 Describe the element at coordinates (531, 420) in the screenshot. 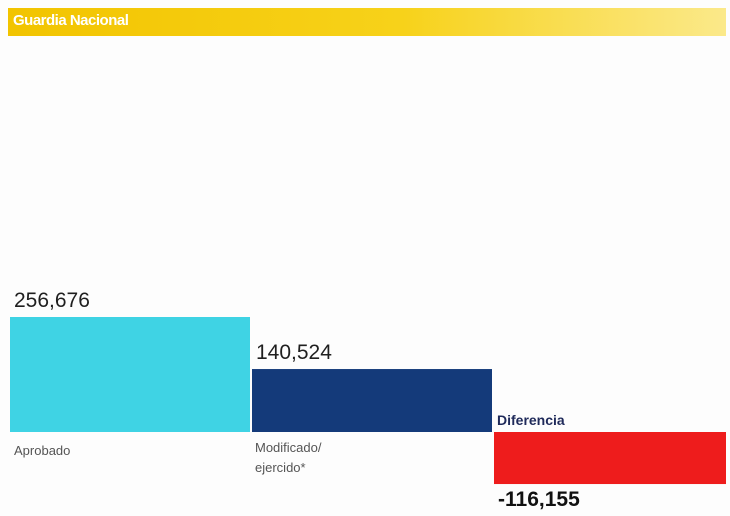

I see `difference-label: Diferencia` at that location.